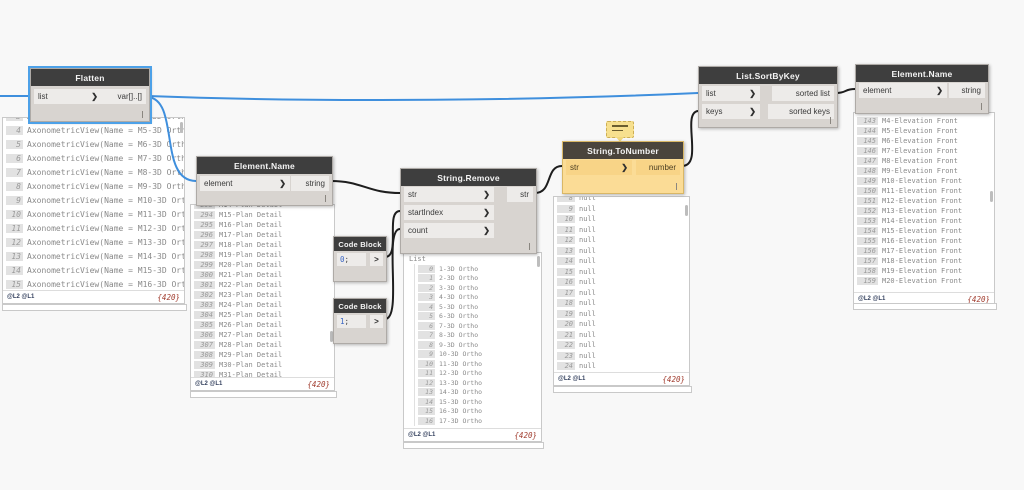  Describe the element at coordinates (14, 172) in the screenshot. I see `list-item-index: 7` at that location.